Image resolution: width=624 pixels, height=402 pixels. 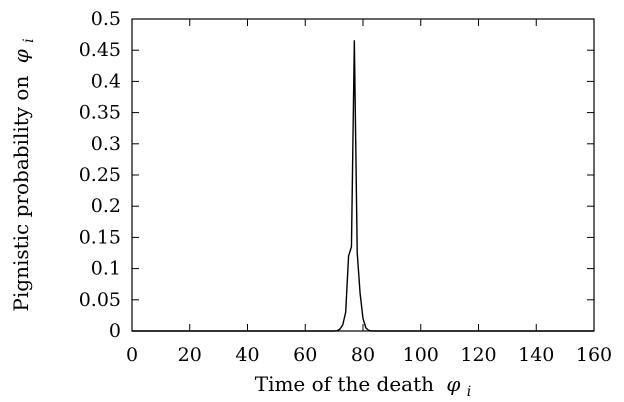 I want to click on x-tick-label: 140, so click(x=536, y=355).